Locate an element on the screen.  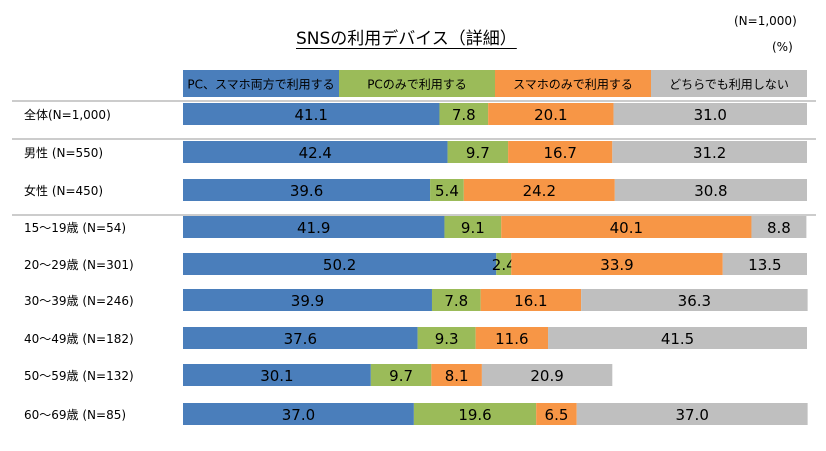
data-label: 16.7 is located at coordinates (560, 153).